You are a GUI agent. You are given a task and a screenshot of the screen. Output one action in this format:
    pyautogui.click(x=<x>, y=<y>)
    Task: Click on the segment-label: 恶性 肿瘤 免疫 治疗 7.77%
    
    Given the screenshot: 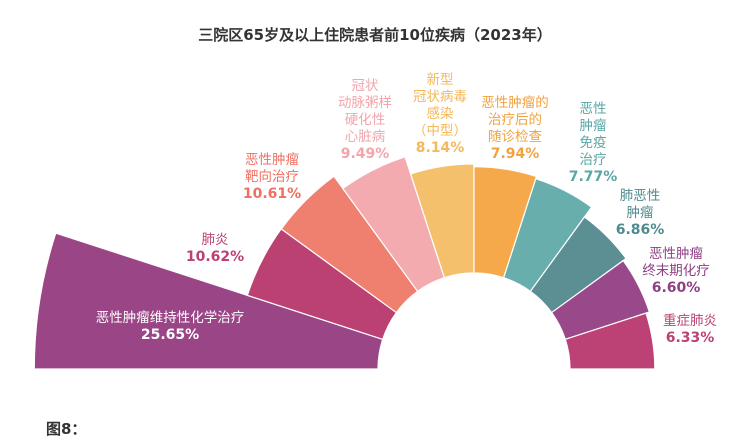 What is the action you would take?
    pyautogui.click(x=593, y=143)
    